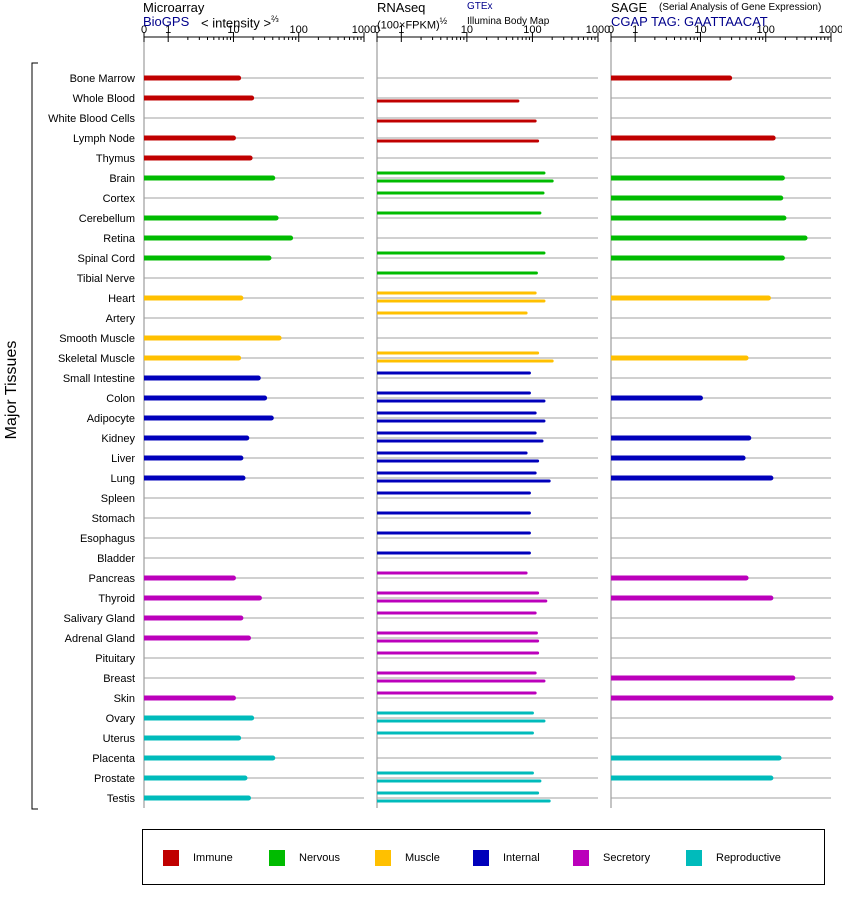  What do you see at coordinates (521, 858) in the screenshot?
I see `legend-label-internal: Internal` at bounding box center [521, 858].